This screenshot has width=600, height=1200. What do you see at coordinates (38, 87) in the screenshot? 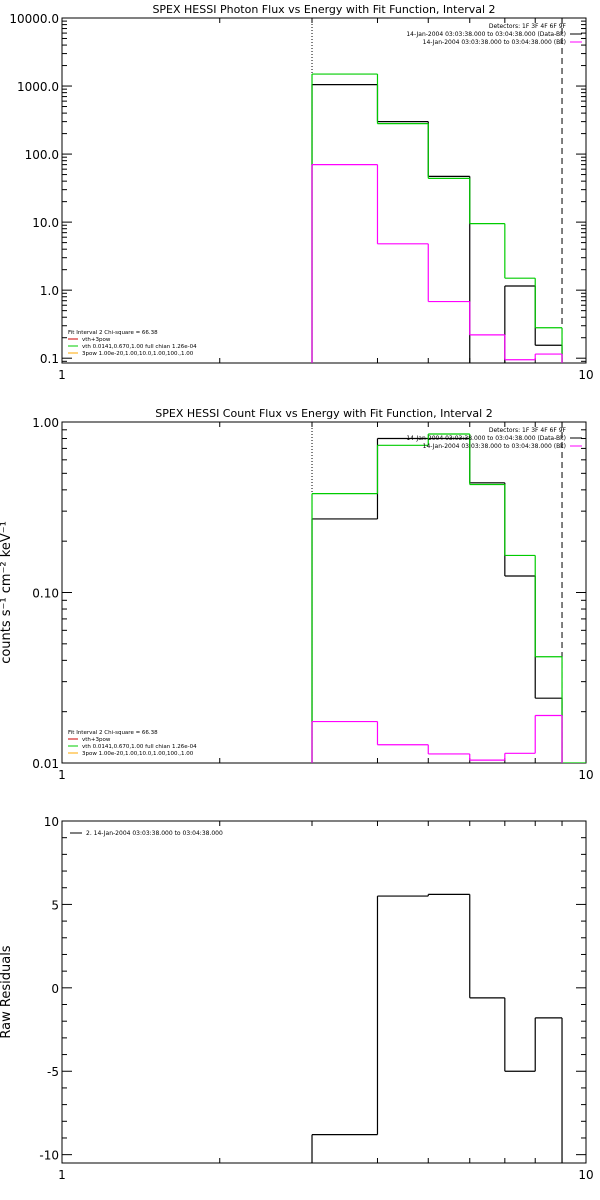
I see `y-tick-label: 1000.0` at bounding box center [38, 87].